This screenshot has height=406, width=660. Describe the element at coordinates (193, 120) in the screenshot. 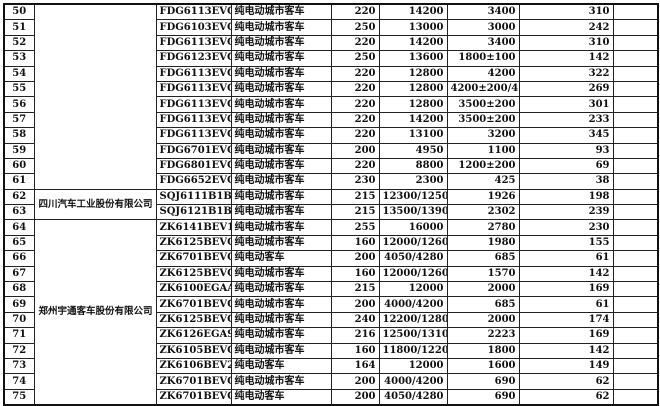

I see `model-number: FDG6113EVG1` at that location.